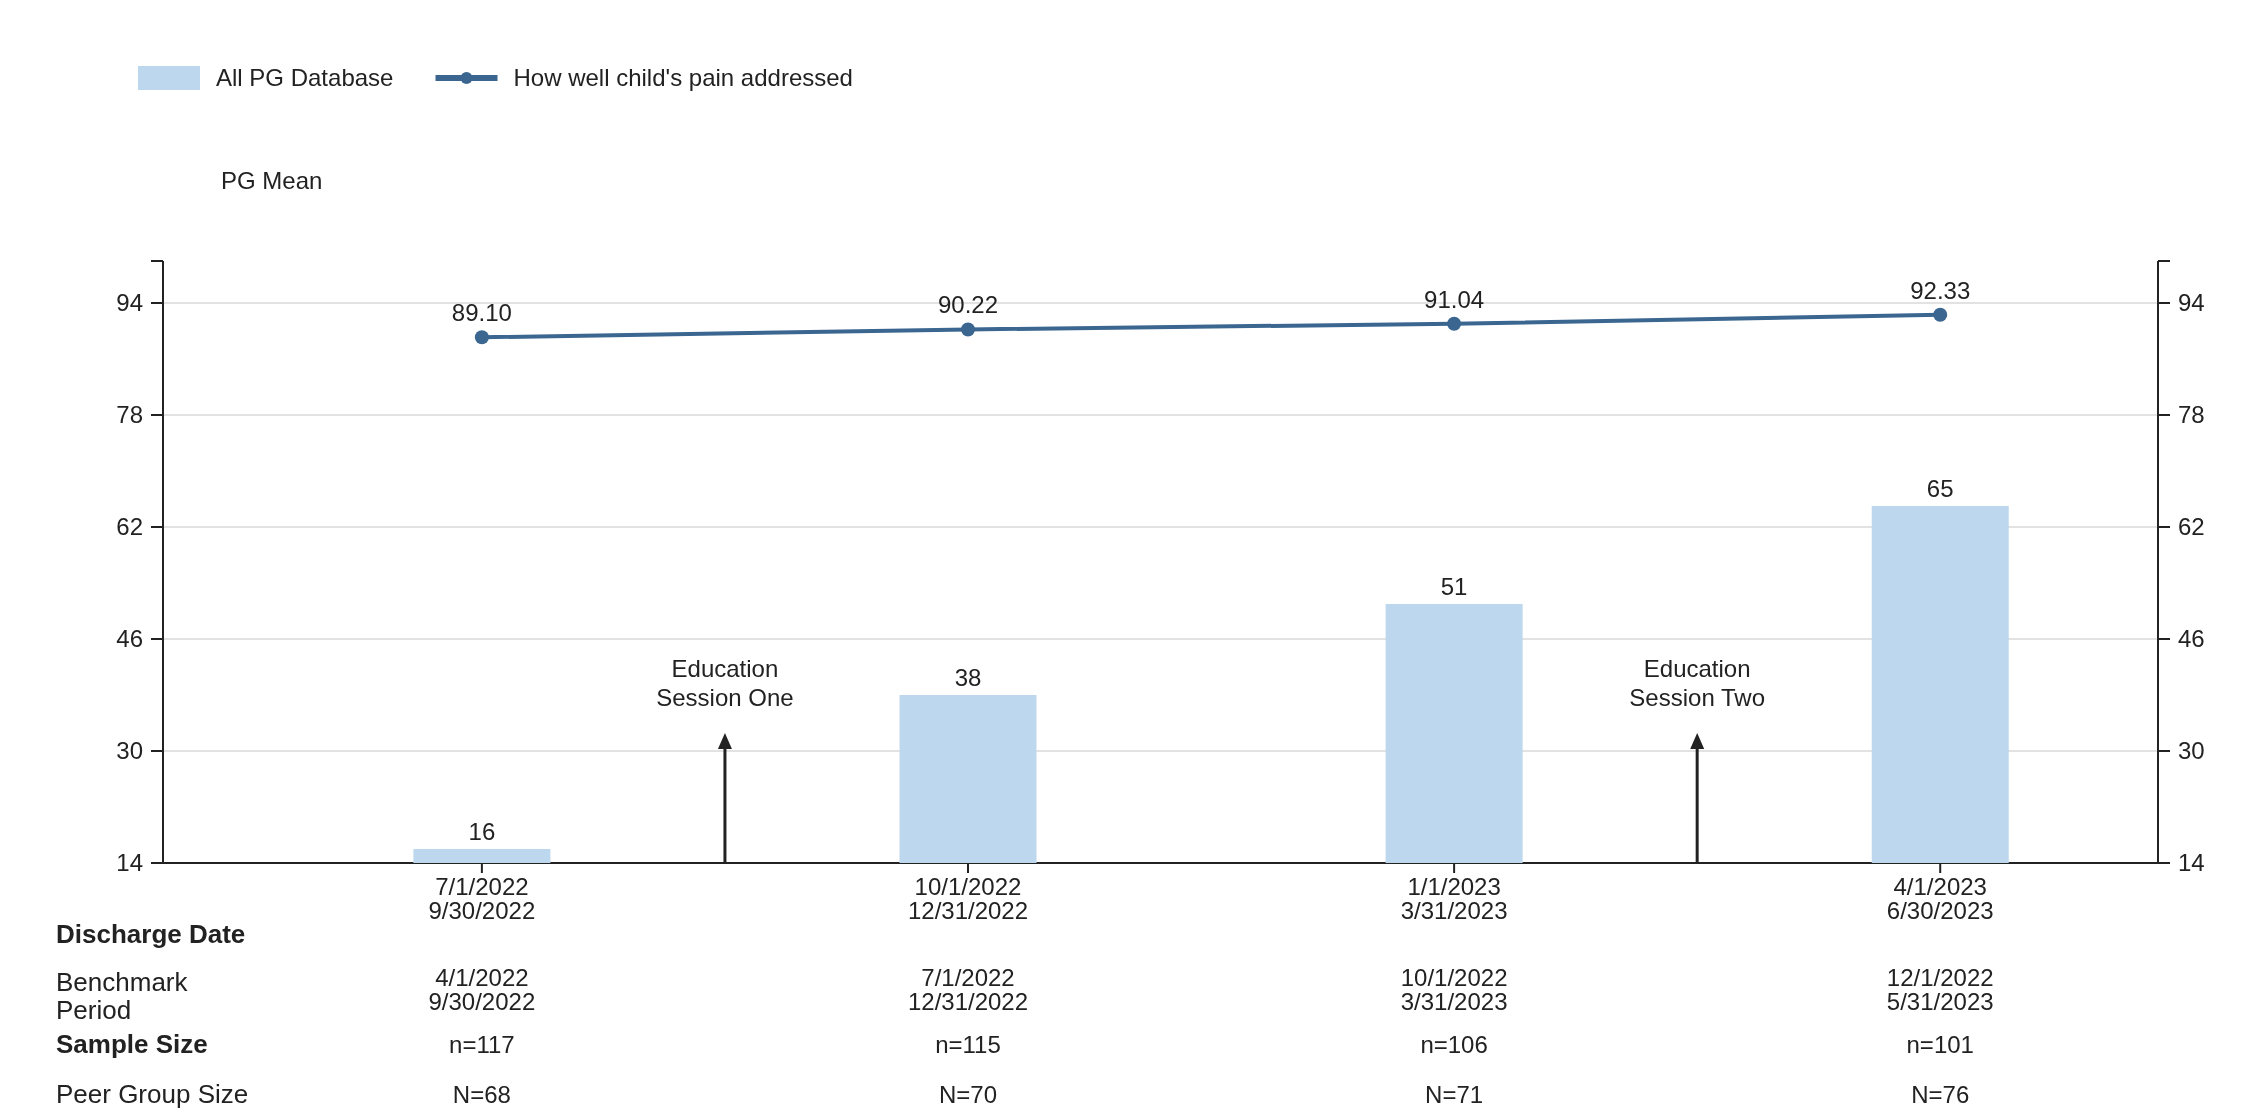 This screenshot has width=2268, height=1116. Describe the element at coordinates (968, 677) in the screenshot. I see `data-label: 38` at that location.